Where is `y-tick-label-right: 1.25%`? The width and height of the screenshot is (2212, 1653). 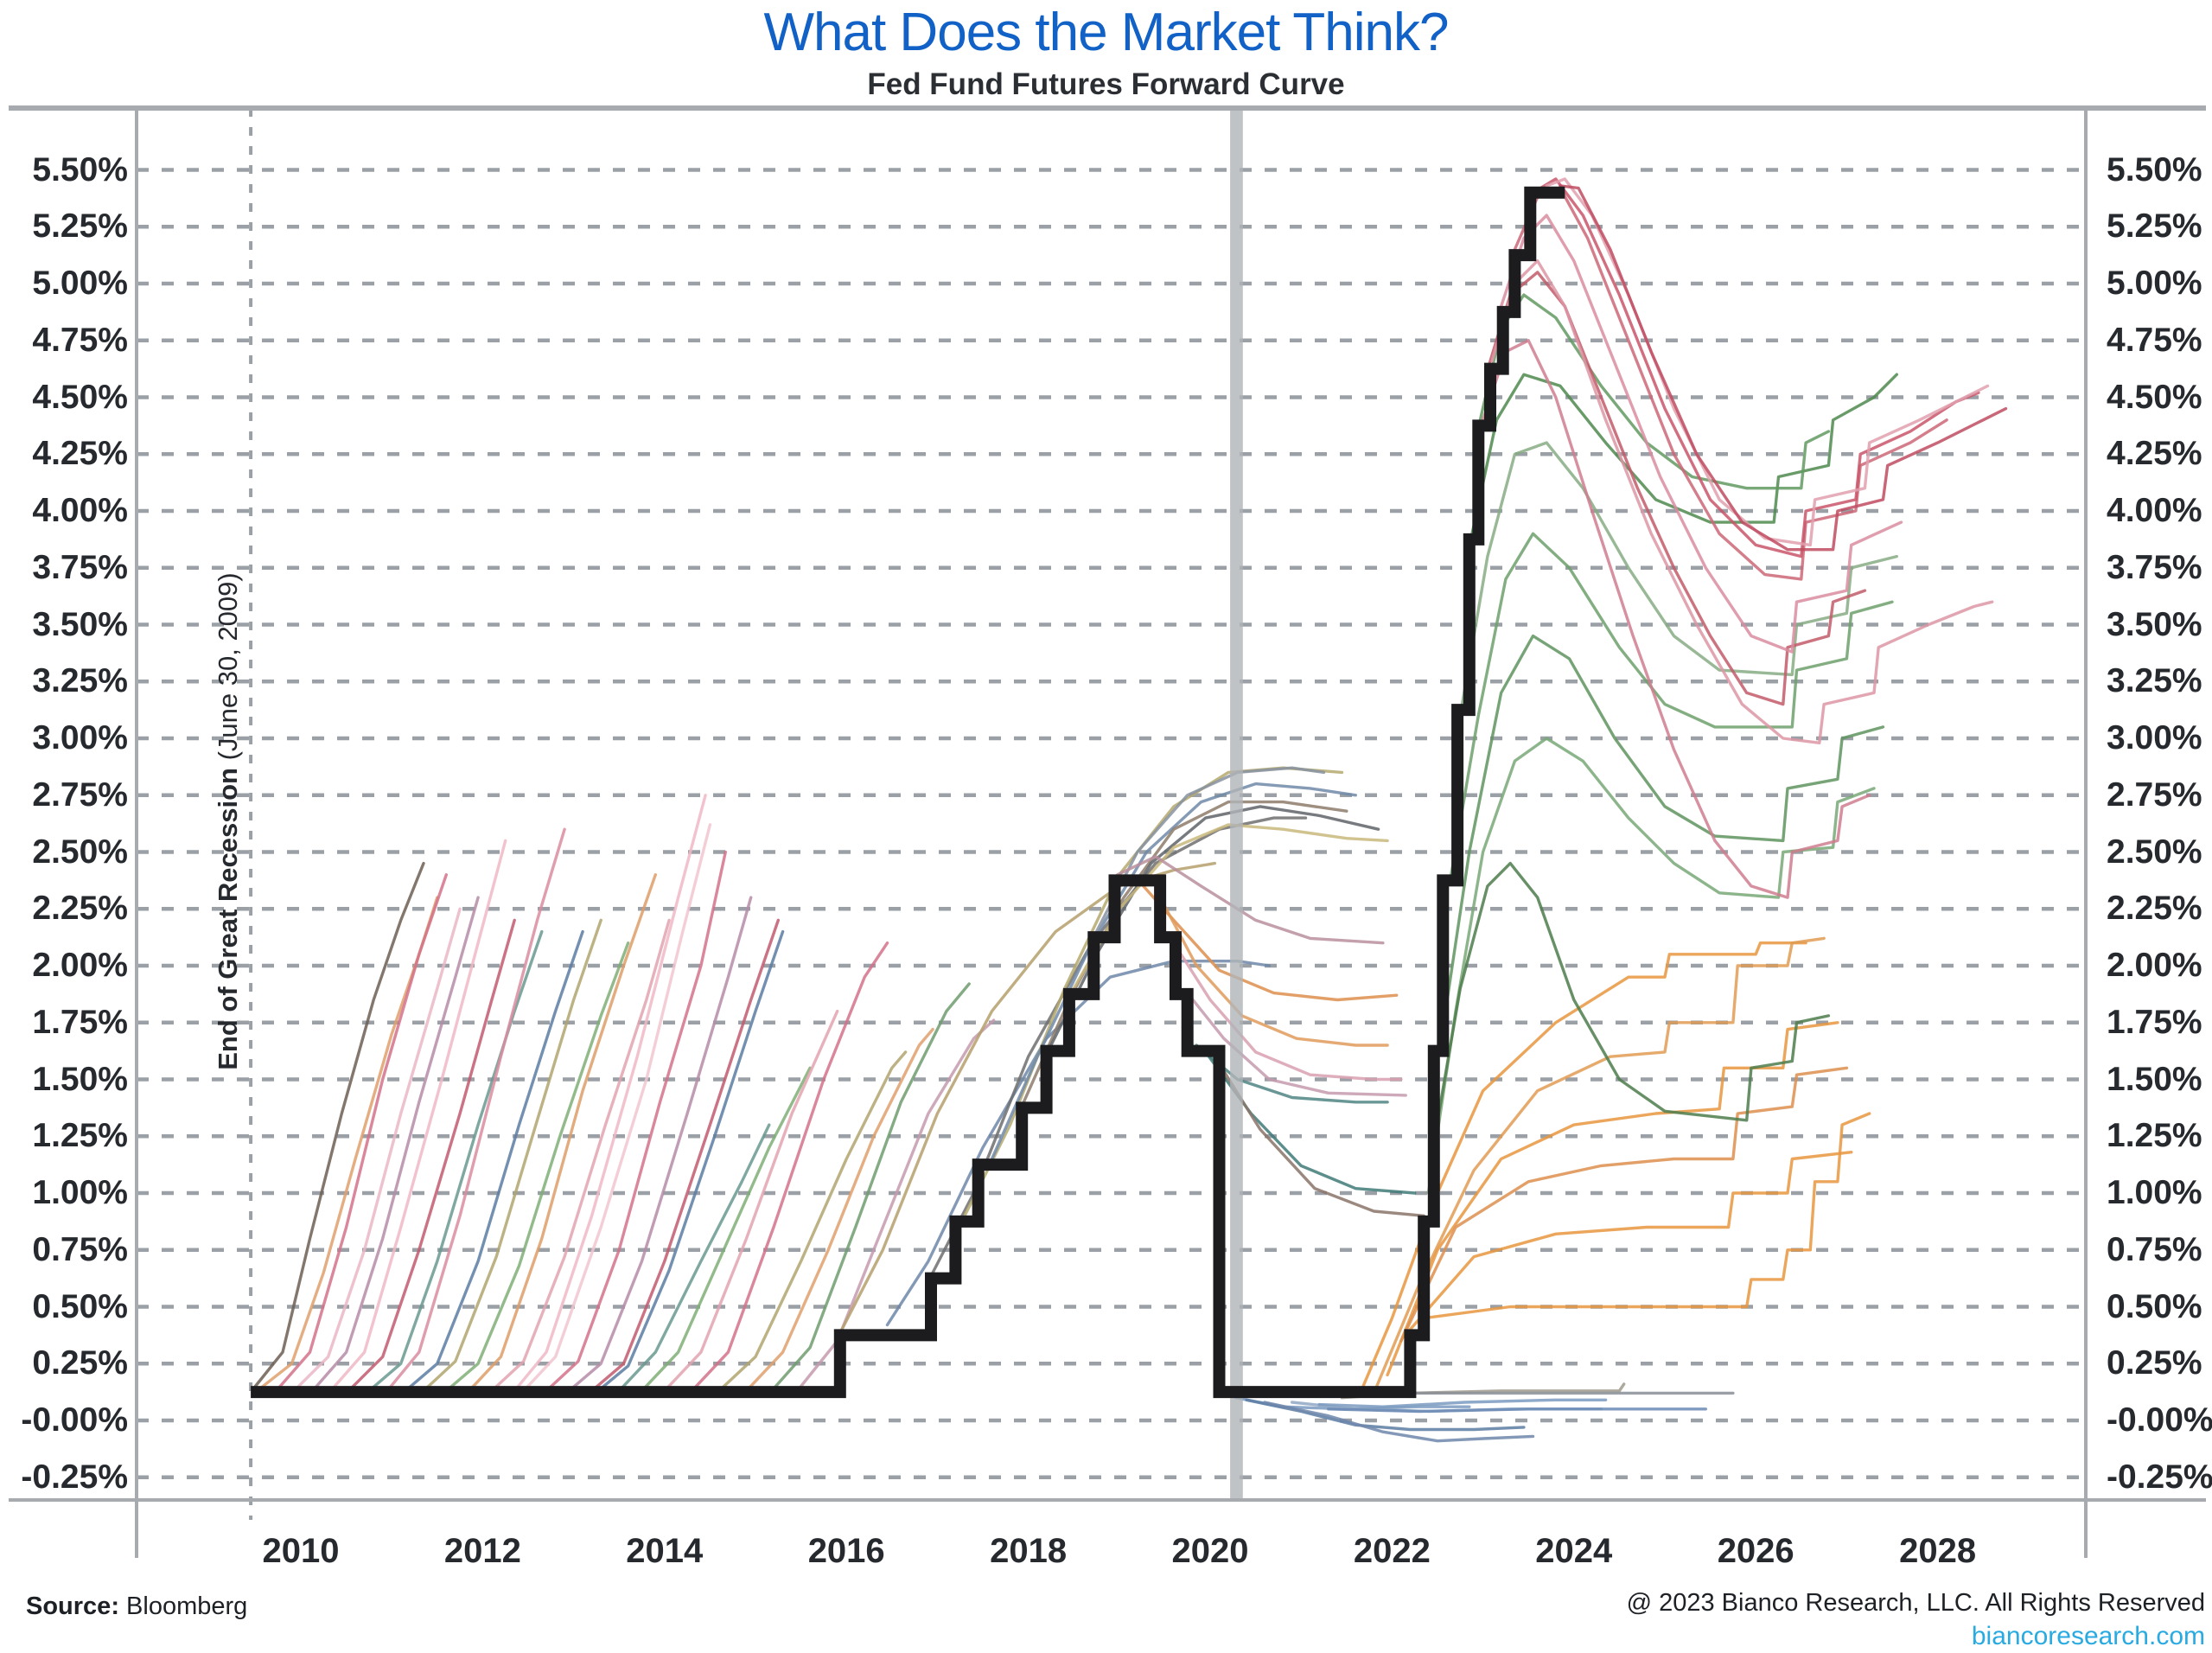 y-tick-label-right: 1.25% is located at coordinates (2154, 1136).